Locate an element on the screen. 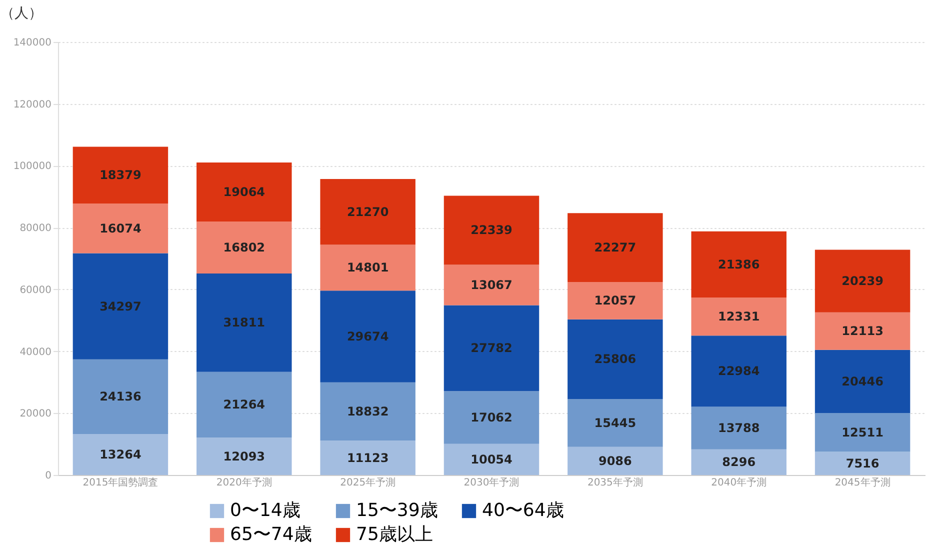  data-label: 34297 is located at coordinates (121, 306).